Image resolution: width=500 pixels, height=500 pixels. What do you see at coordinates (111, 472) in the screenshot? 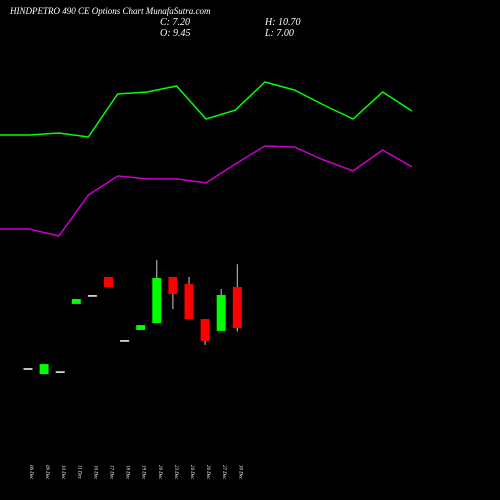
I see `x-tick-label: 17 Dec` at bounding box center [111, 472].